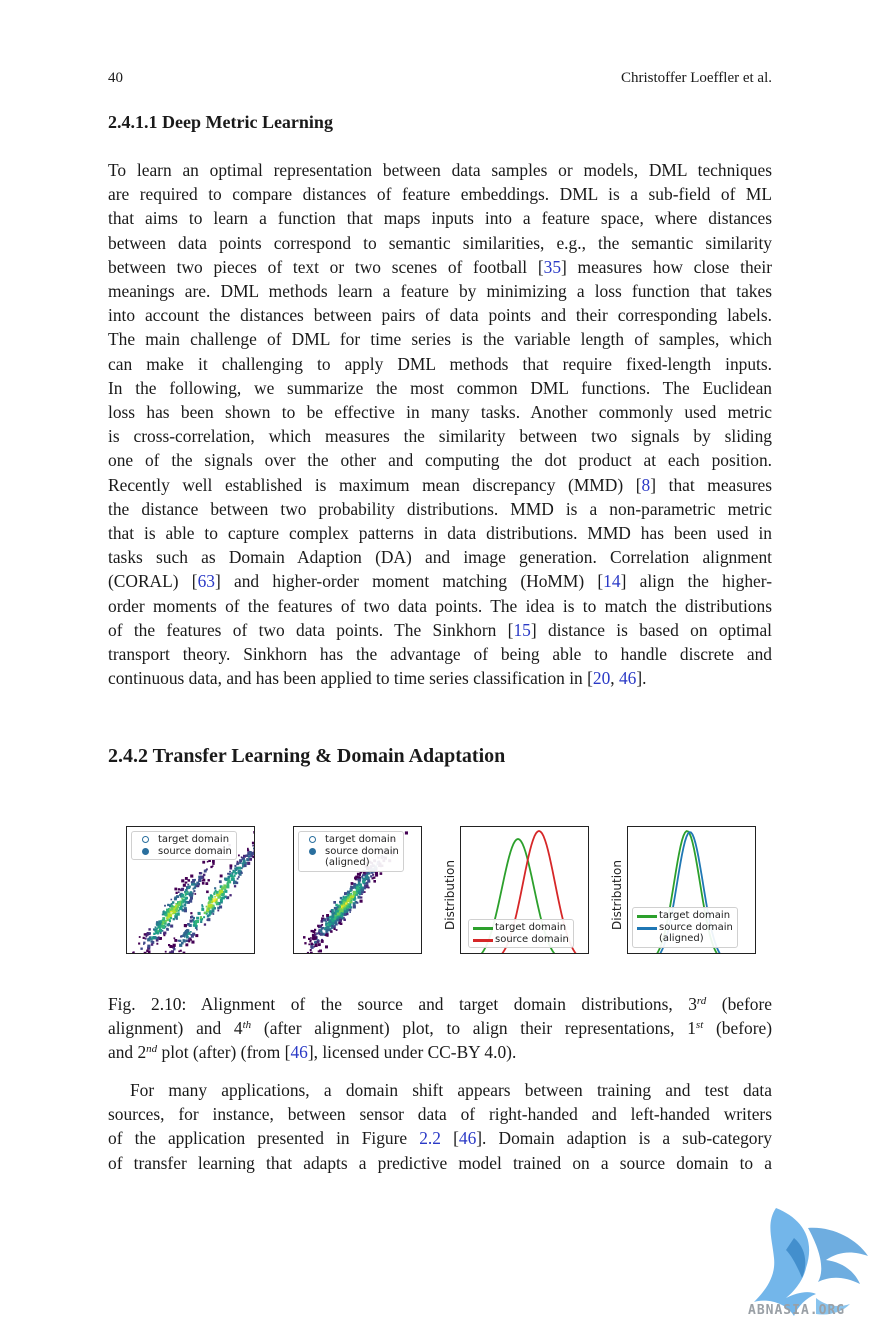 Image resolution: width=879 pixels, height=1333 pixels. Describe the element at coordinates (362, 851) in the screenshot. I see `legend-label: source domain` at that location.